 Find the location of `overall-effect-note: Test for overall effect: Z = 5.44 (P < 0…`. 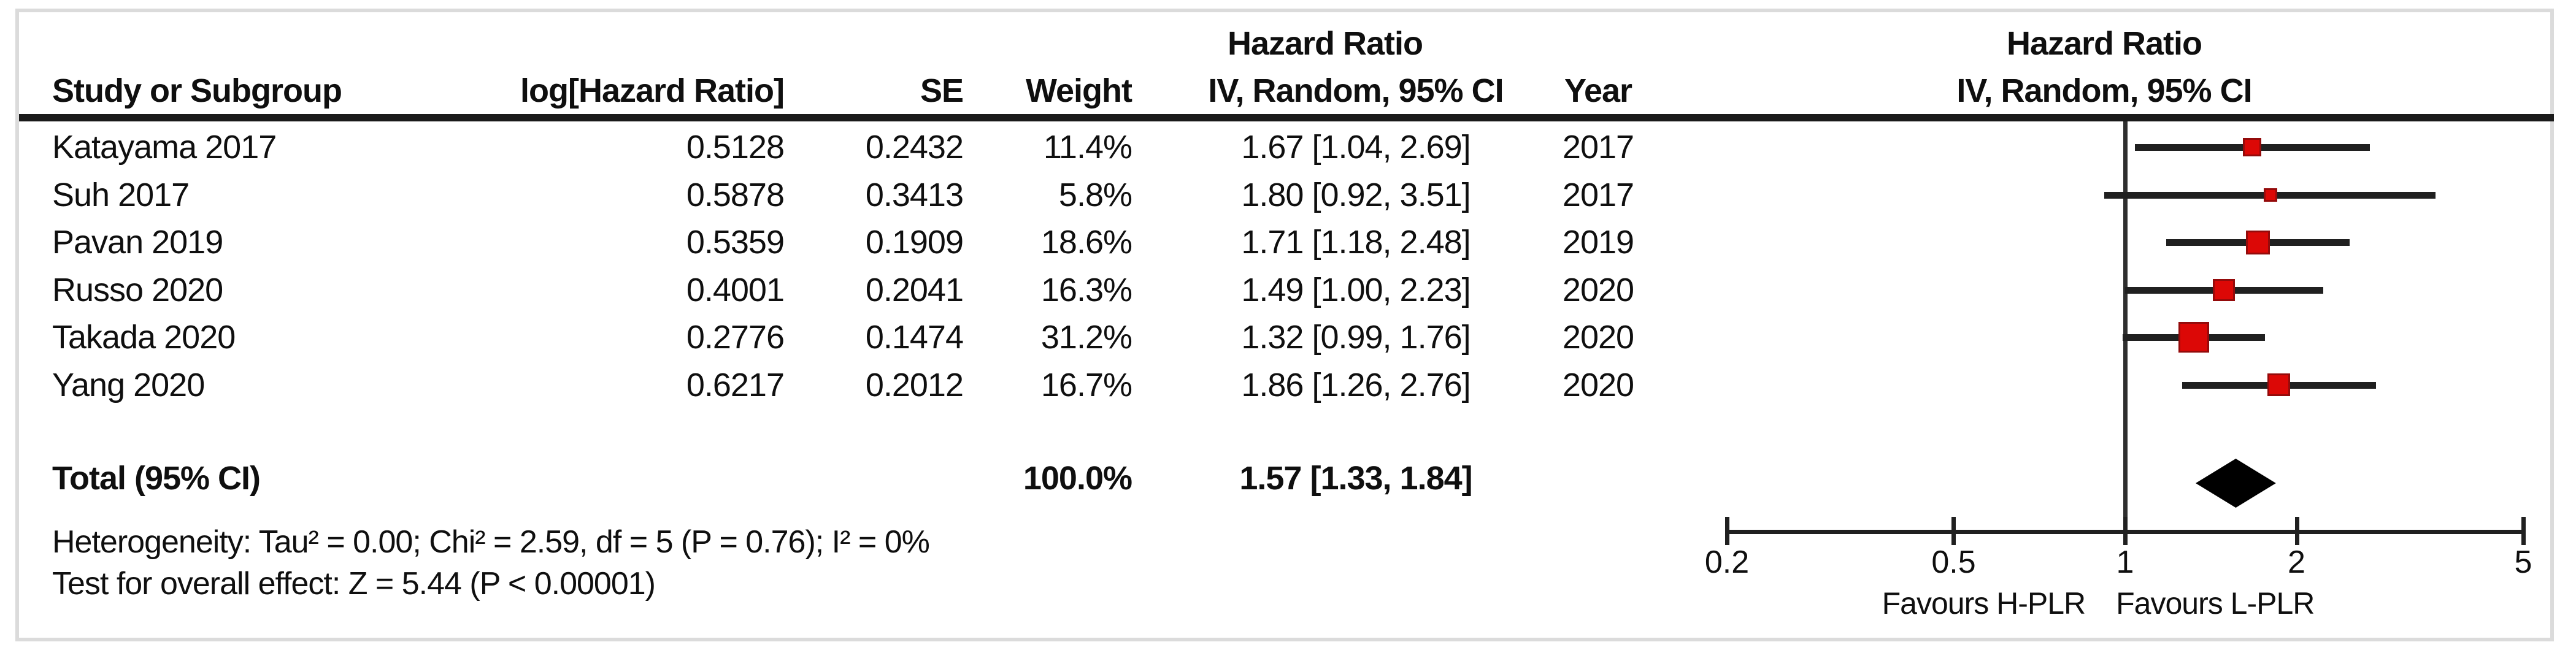

overall-effect-note: Test for overall effect: Z = 5.44 (P < 0… is located at coordinates (354, 584).